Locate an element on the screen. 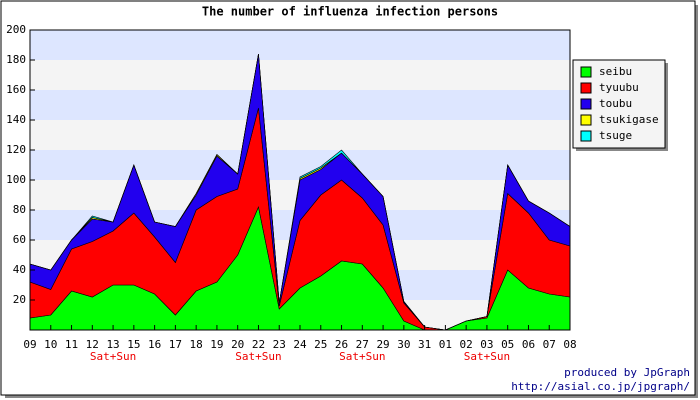 This screenshot has width=700, height=400. legend-label: tyuubu is located at coordinates (619, 87).